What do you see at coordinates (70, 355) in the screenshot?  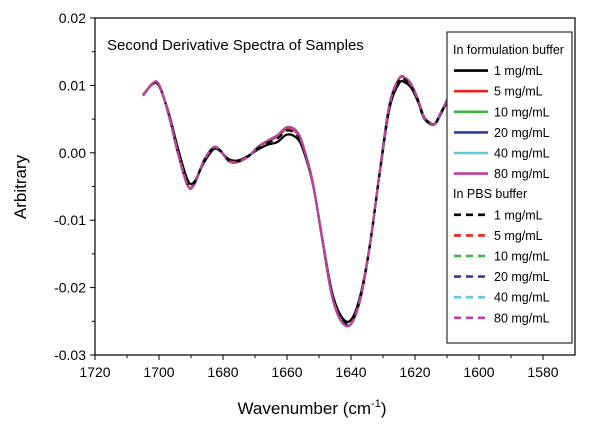 I see `y-tick-label-0-03: -0.03` at bounding box center [70, 355].